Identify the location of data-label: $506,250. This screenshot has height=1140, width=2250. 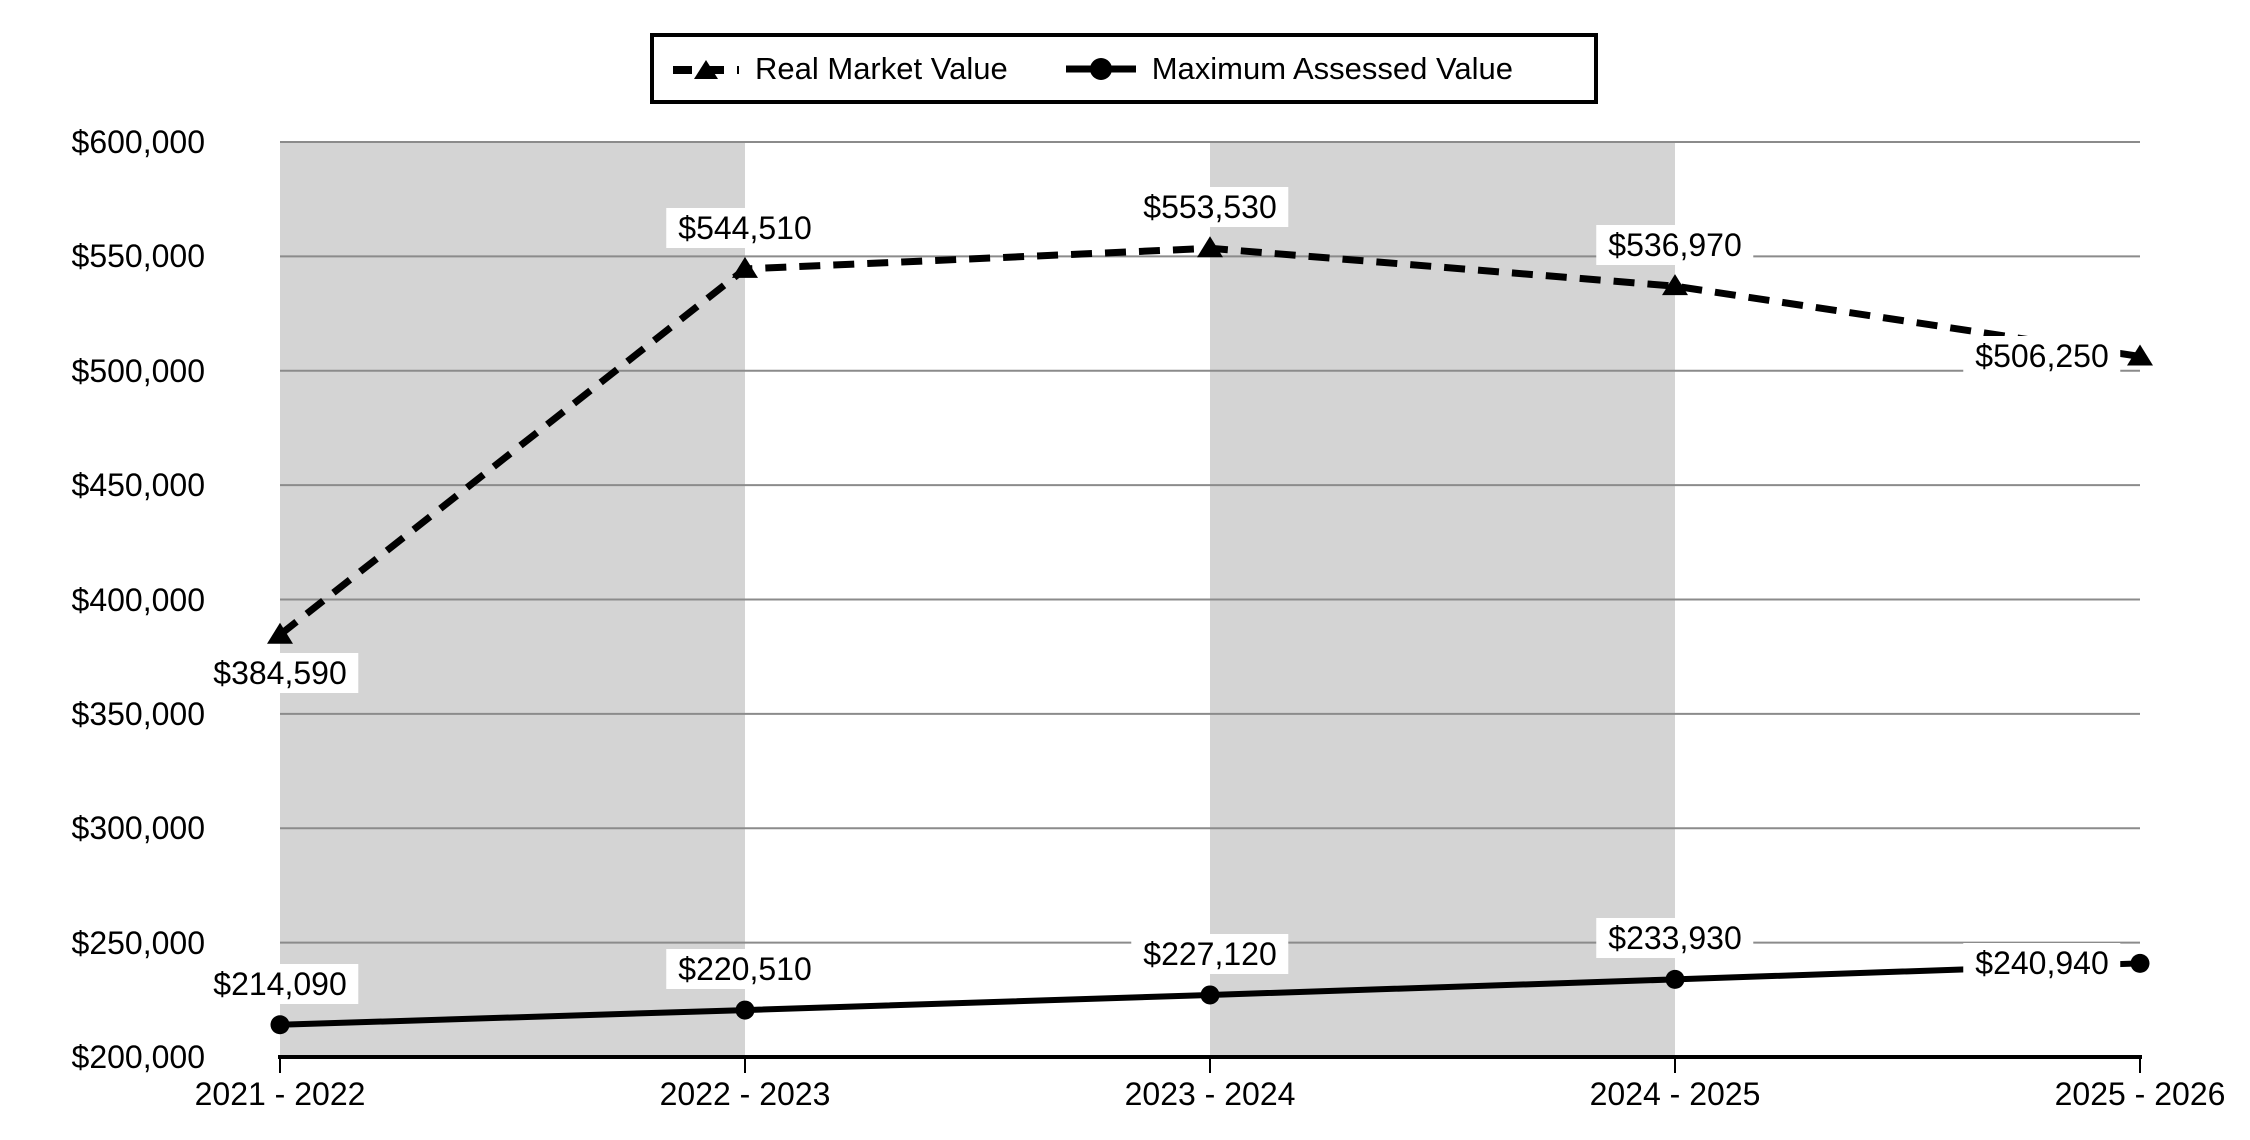
(2042, 356).